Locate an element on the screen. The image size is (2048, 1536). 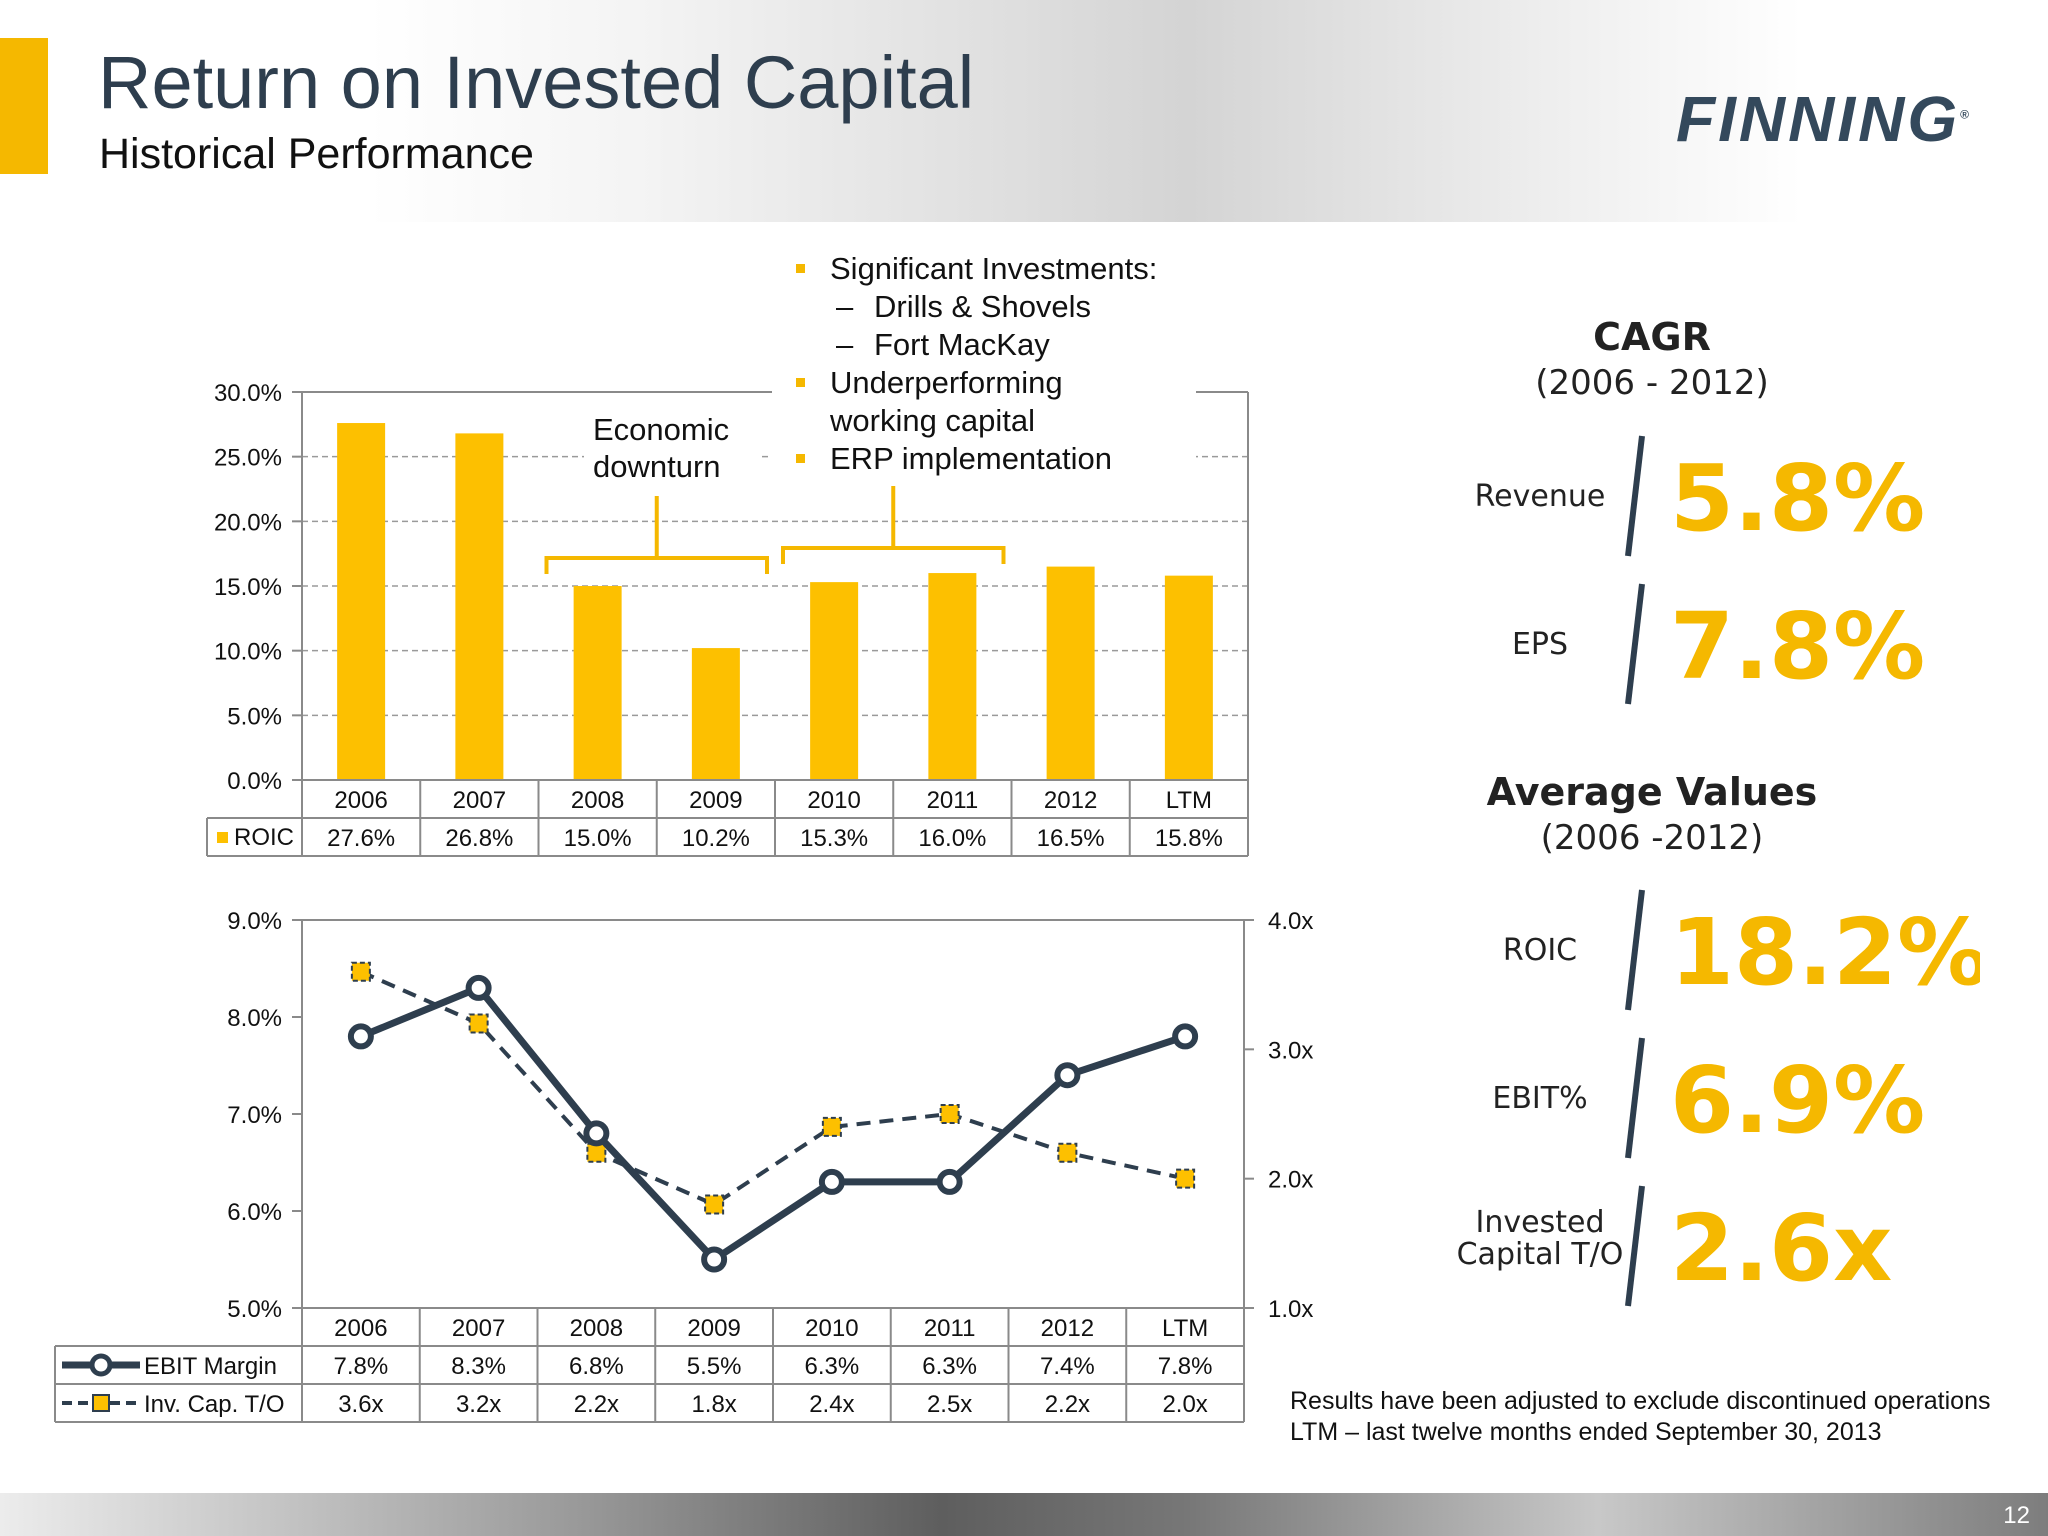
logo-trademark: ® is located at coordinates (1964, 114).